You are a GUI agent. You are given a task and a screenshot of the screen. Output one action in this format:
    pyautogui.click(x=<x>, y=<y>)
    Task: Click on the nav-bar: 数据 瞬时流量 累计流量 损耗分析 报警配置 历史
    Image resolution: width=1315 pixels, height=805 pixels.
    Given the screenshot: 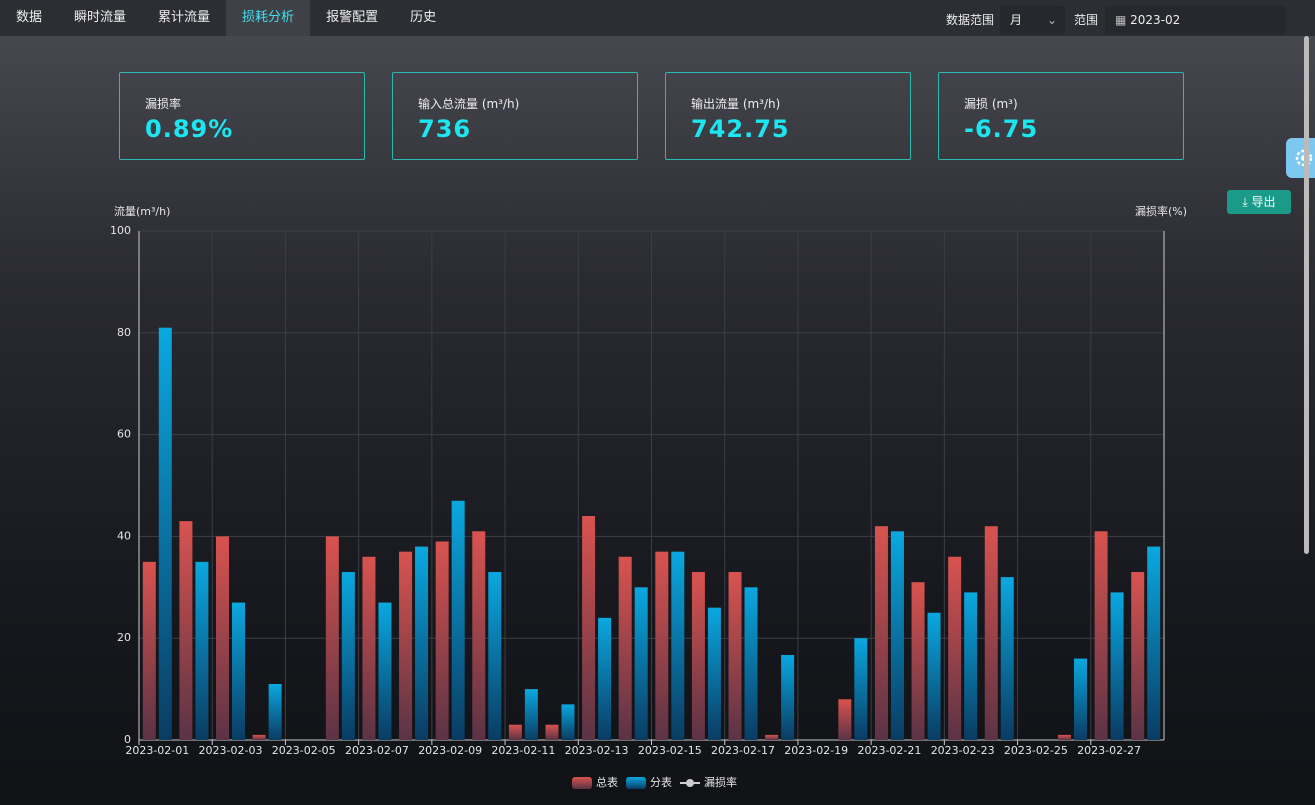 What is the action you would take?
    pyautogui.click(x=657, y=18)
    